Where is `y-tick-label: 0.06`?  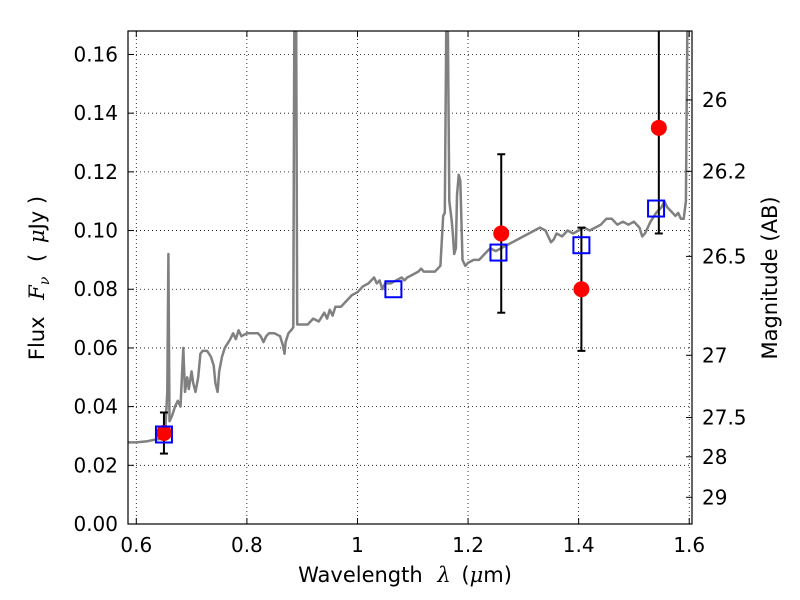
y-tick-label: 0.06 is located at coordinates (95, 348).